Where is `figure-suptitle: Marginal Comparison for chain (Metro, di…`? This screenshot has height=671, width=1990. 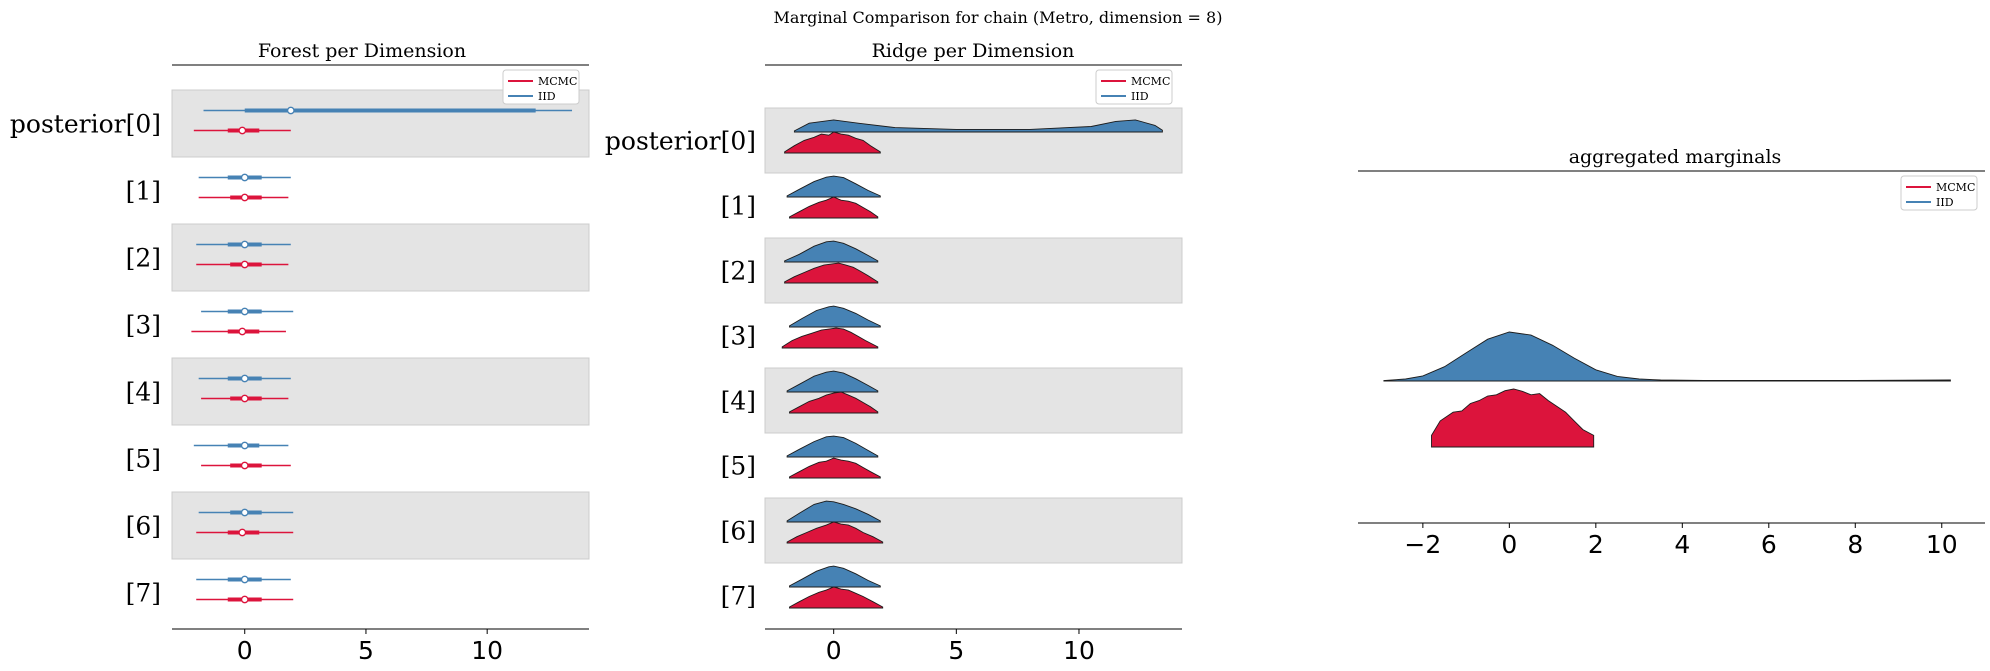
figure-suptitle: Marginal Comparison for chain (Metro, di… is located at coordinates (998, 17).